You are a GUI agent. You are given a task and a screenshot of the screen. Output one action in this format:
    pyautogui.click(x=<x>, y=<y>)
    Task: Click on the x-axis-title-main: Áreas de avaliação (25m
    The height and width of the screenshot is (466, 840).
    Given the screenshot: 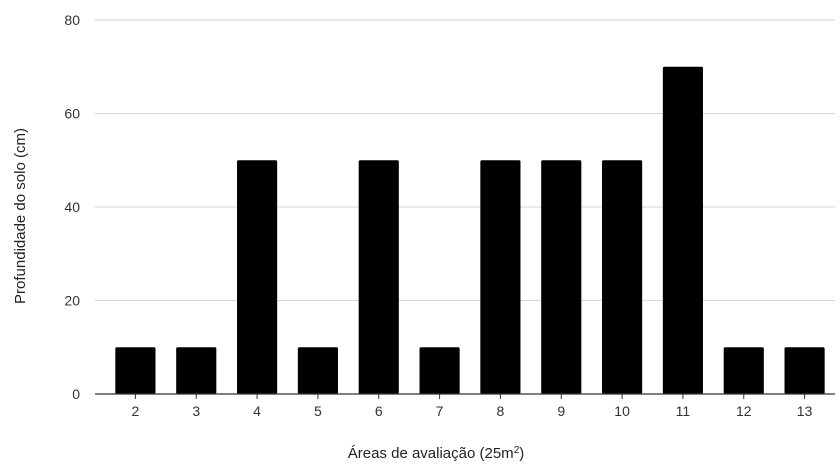 What is the action you would take?
    pyautogui.click(x=431, y=453)
    